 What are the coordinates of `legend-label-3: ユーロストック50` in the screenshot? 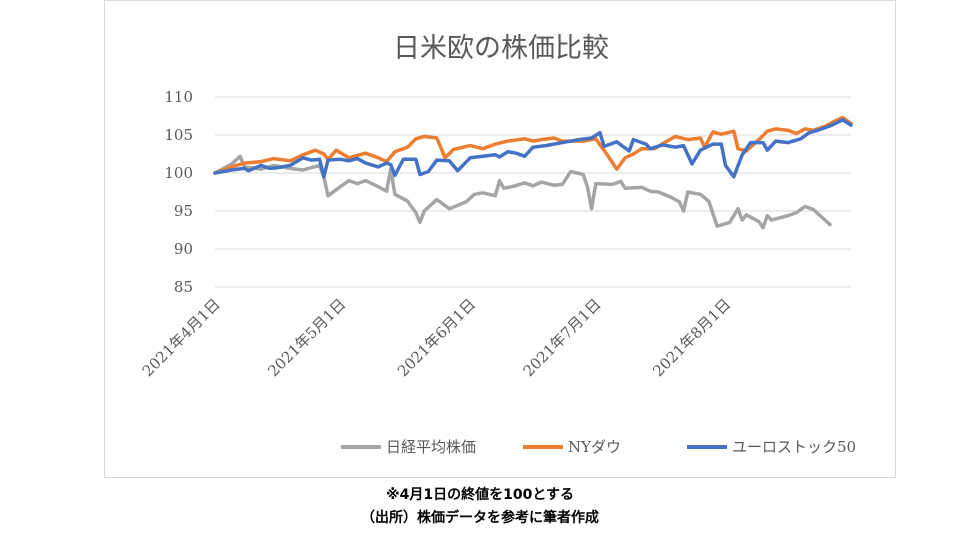 It's located at (794, 447).